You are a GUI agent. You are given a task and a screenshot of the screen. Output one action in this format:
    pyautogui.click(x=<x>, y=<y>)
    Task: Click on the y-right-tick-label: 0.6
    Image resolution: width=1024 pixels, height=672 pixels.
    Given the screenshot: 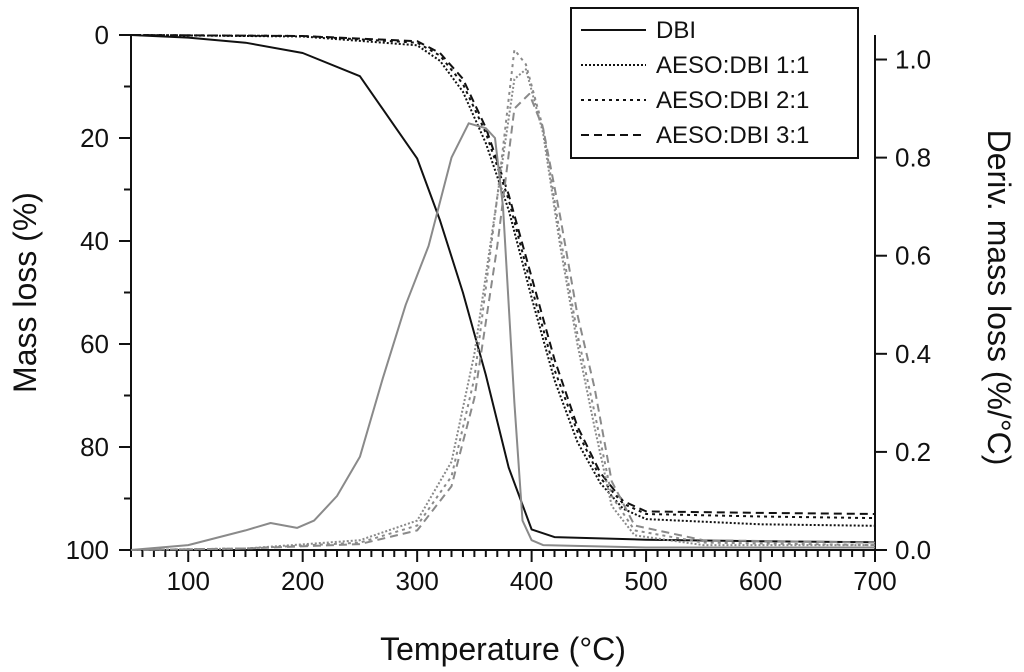 What is the action you would take?
    pyautogui.click(x=913, y=256)
    